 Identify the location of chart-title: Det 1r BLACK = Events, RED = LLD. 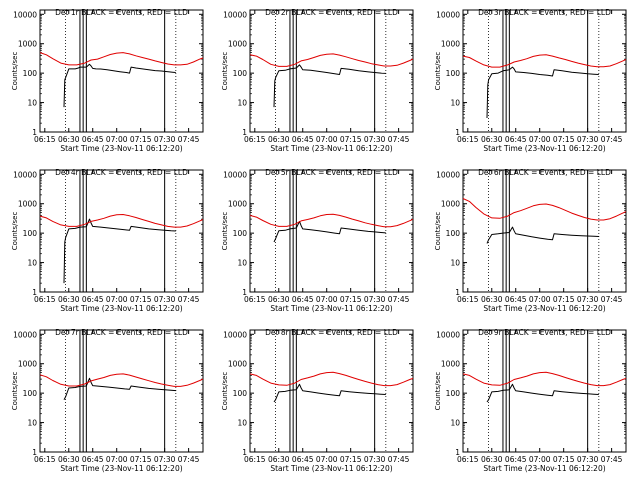
(121, 12).